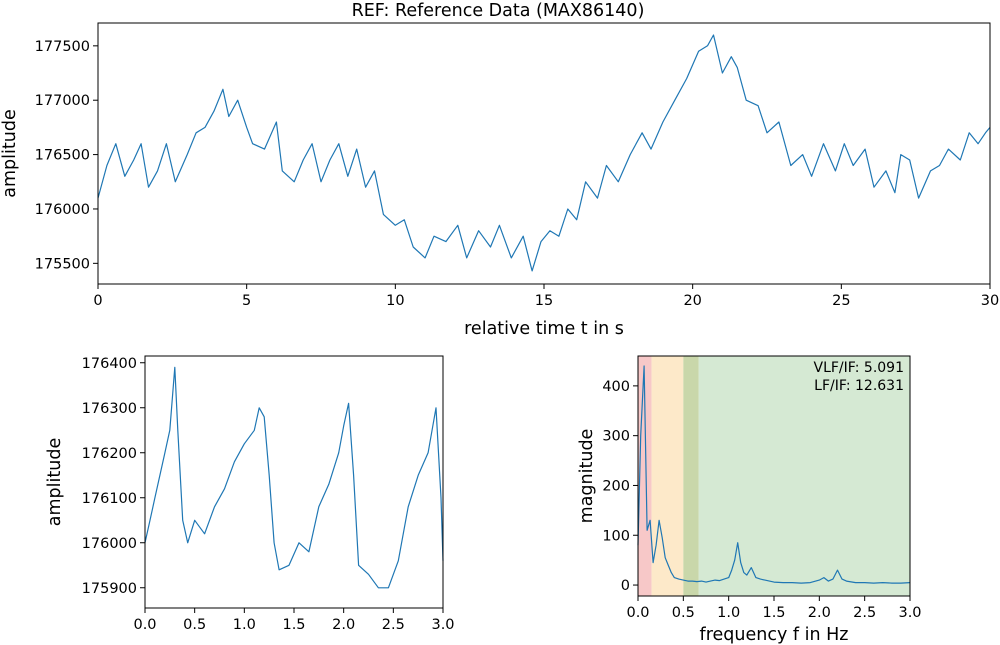 The height and width of the screenshot is (645, 1000). Describe the element at coordinates (109, 409) in the screenshot. I see `y-tick-label: 176300` at that location.